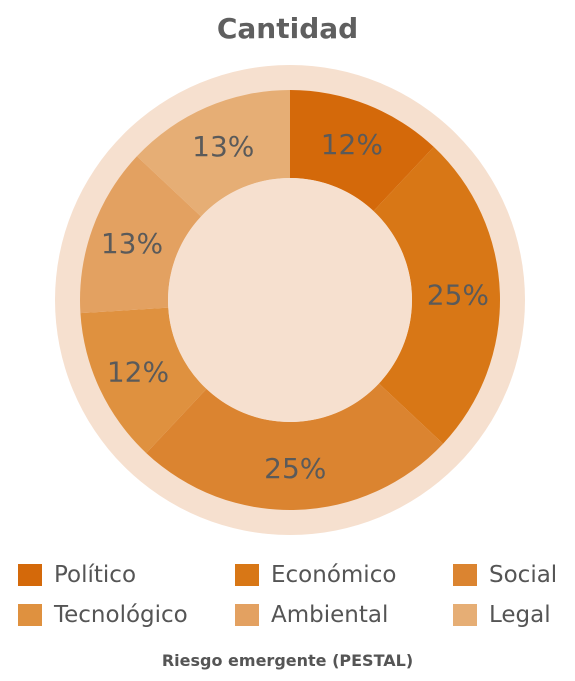  Describe the element at coordinates (287, 28) in the screenshot. I see `chart-title: Cantidad` at that location.